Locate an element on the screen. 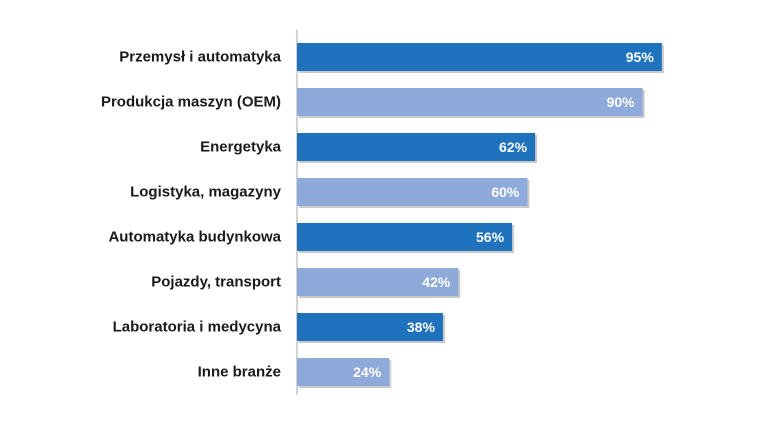  category-label: Laboratoria i medycyna is located at coordinates (197, 327).